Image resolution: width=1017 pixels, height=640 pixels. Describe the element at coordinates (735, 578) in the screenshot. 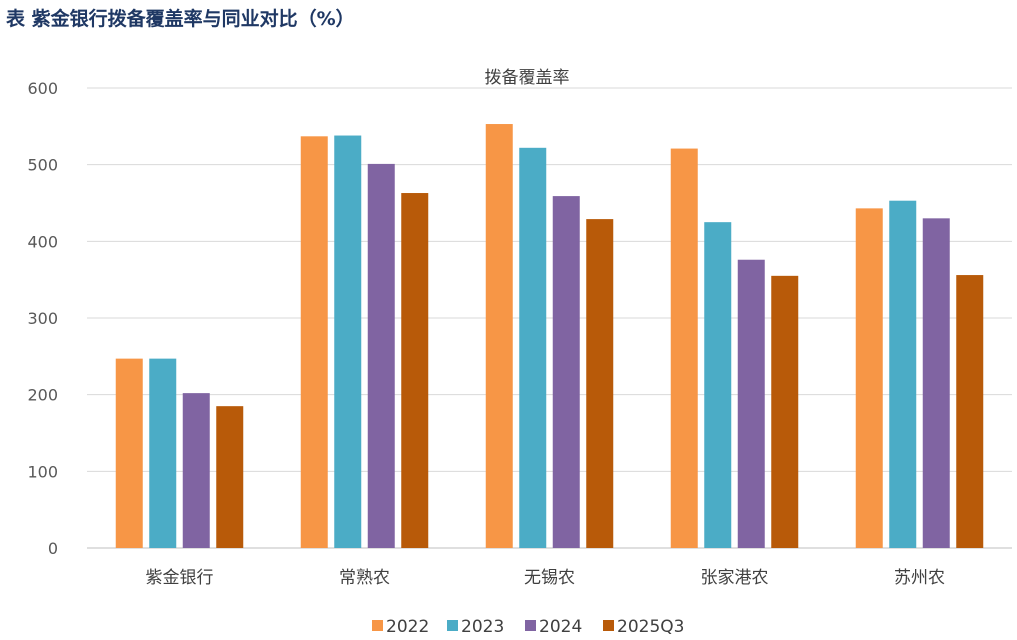

I see `x-tick-label: 张家港农` at that location.